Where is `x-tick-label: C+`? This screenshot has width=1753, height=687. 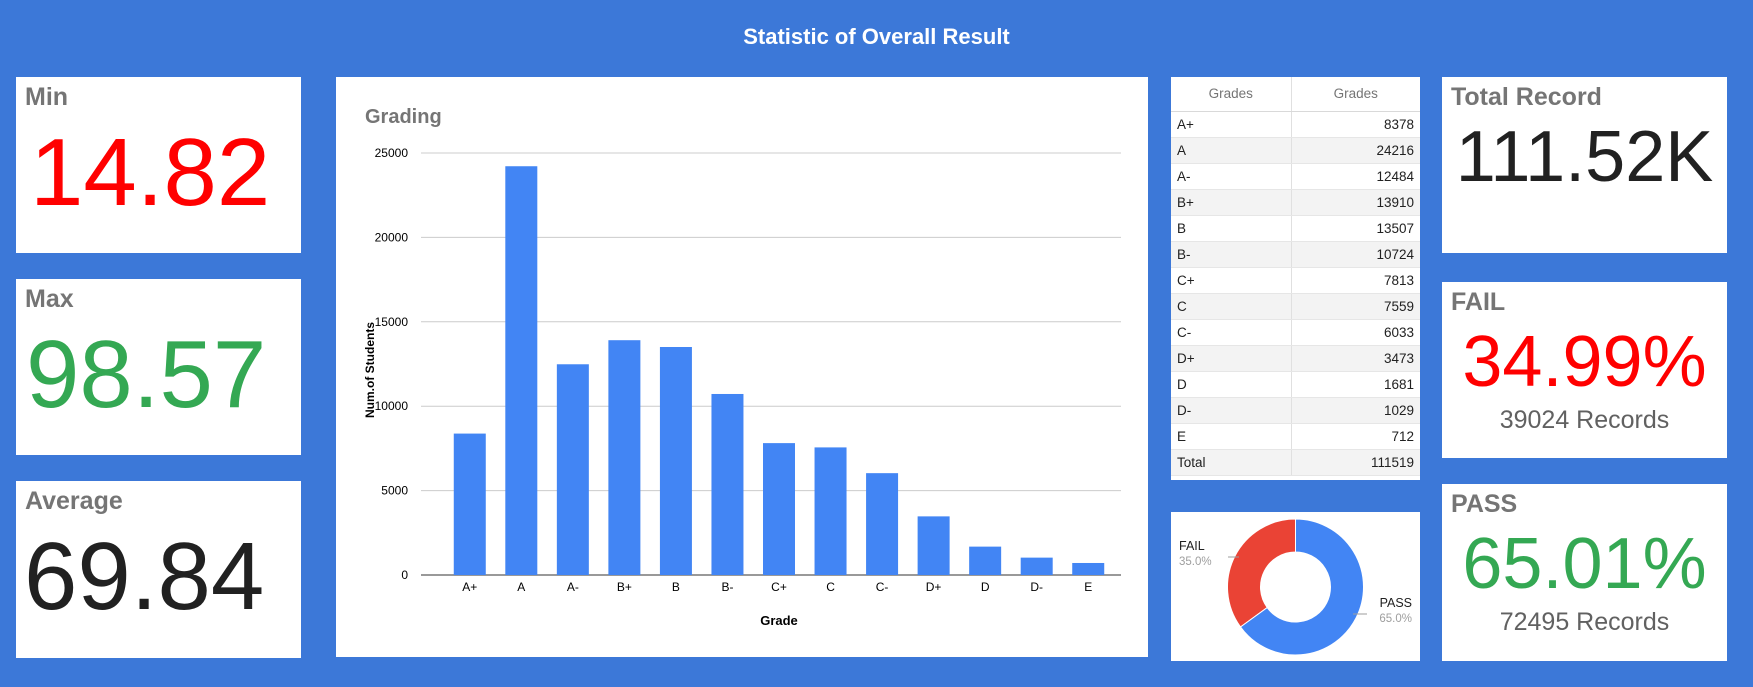 x-tick-label: C+ is located at coordinates (779, 587).